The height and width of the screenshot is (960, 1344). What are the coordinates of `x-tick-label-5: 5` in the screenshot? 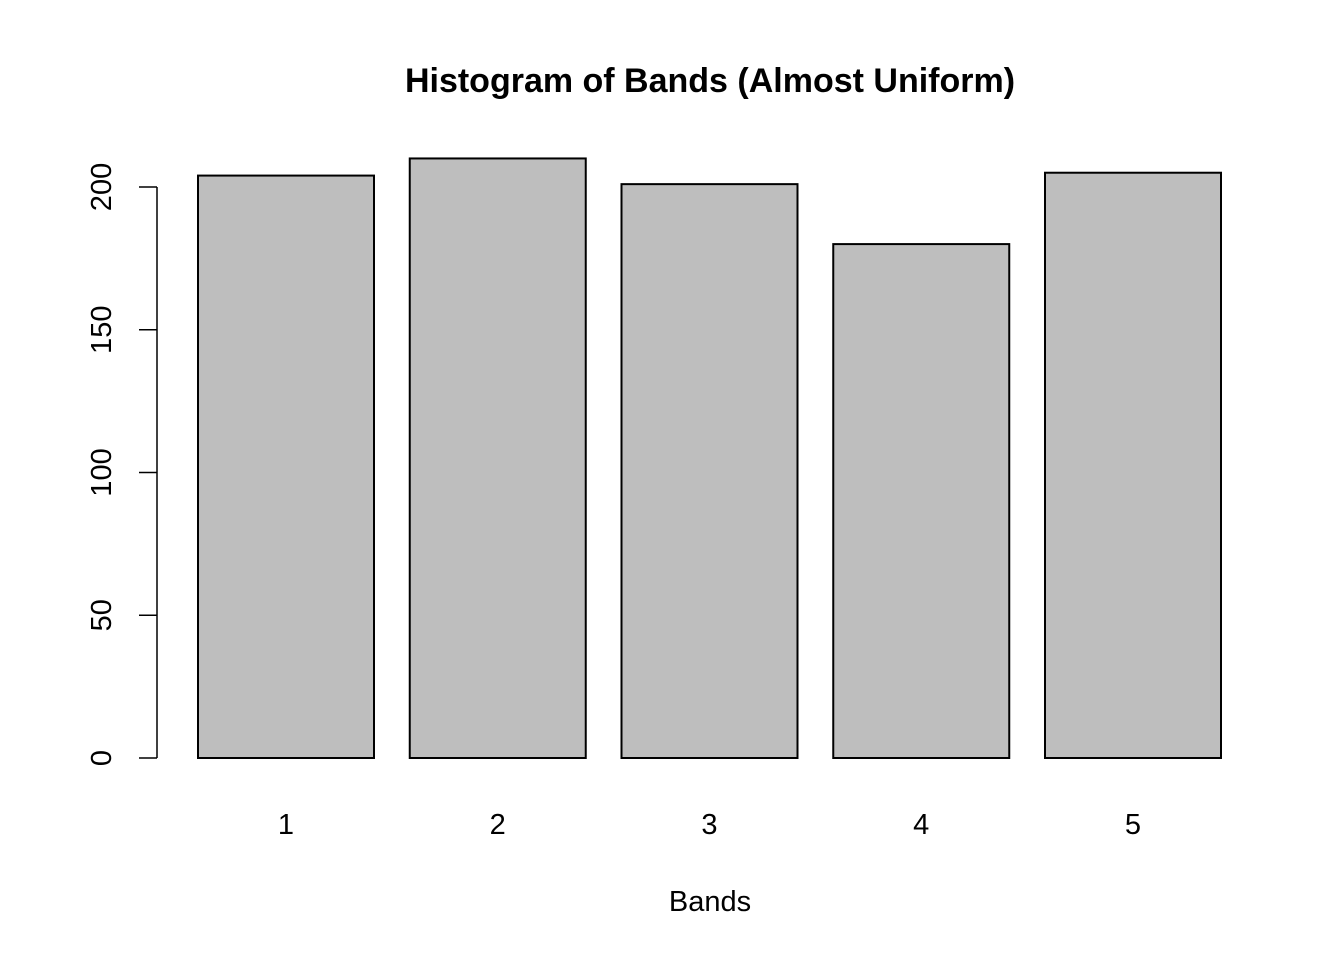 It's located at (1133, 825).